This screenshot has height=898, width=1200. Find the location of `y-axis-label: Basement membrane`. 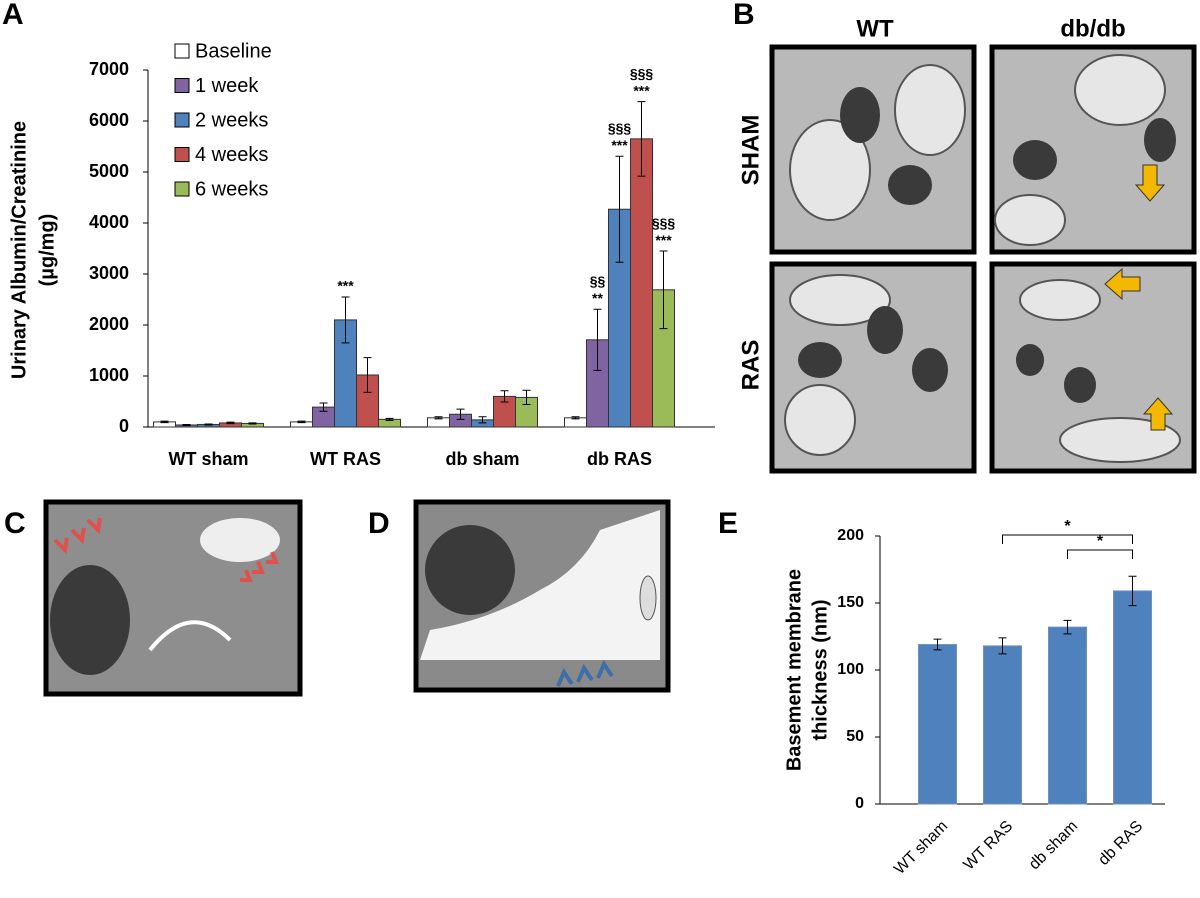

y-axis-label: Basement membrane is located at coordinates (794, 670).